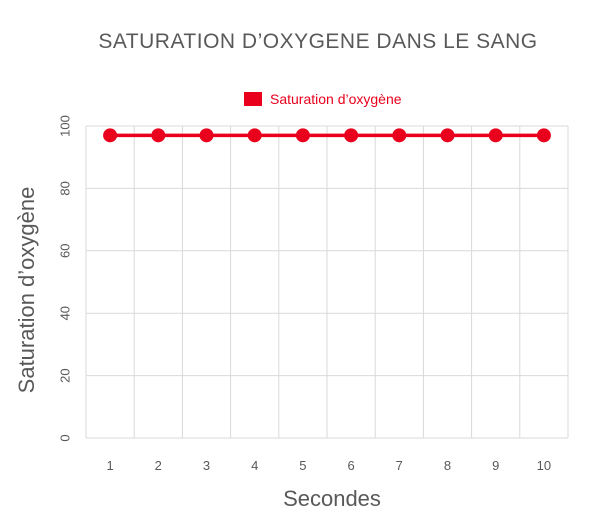 The image size is (600, 525). I want to click on y-tick-label: 60, so click(64, 251).